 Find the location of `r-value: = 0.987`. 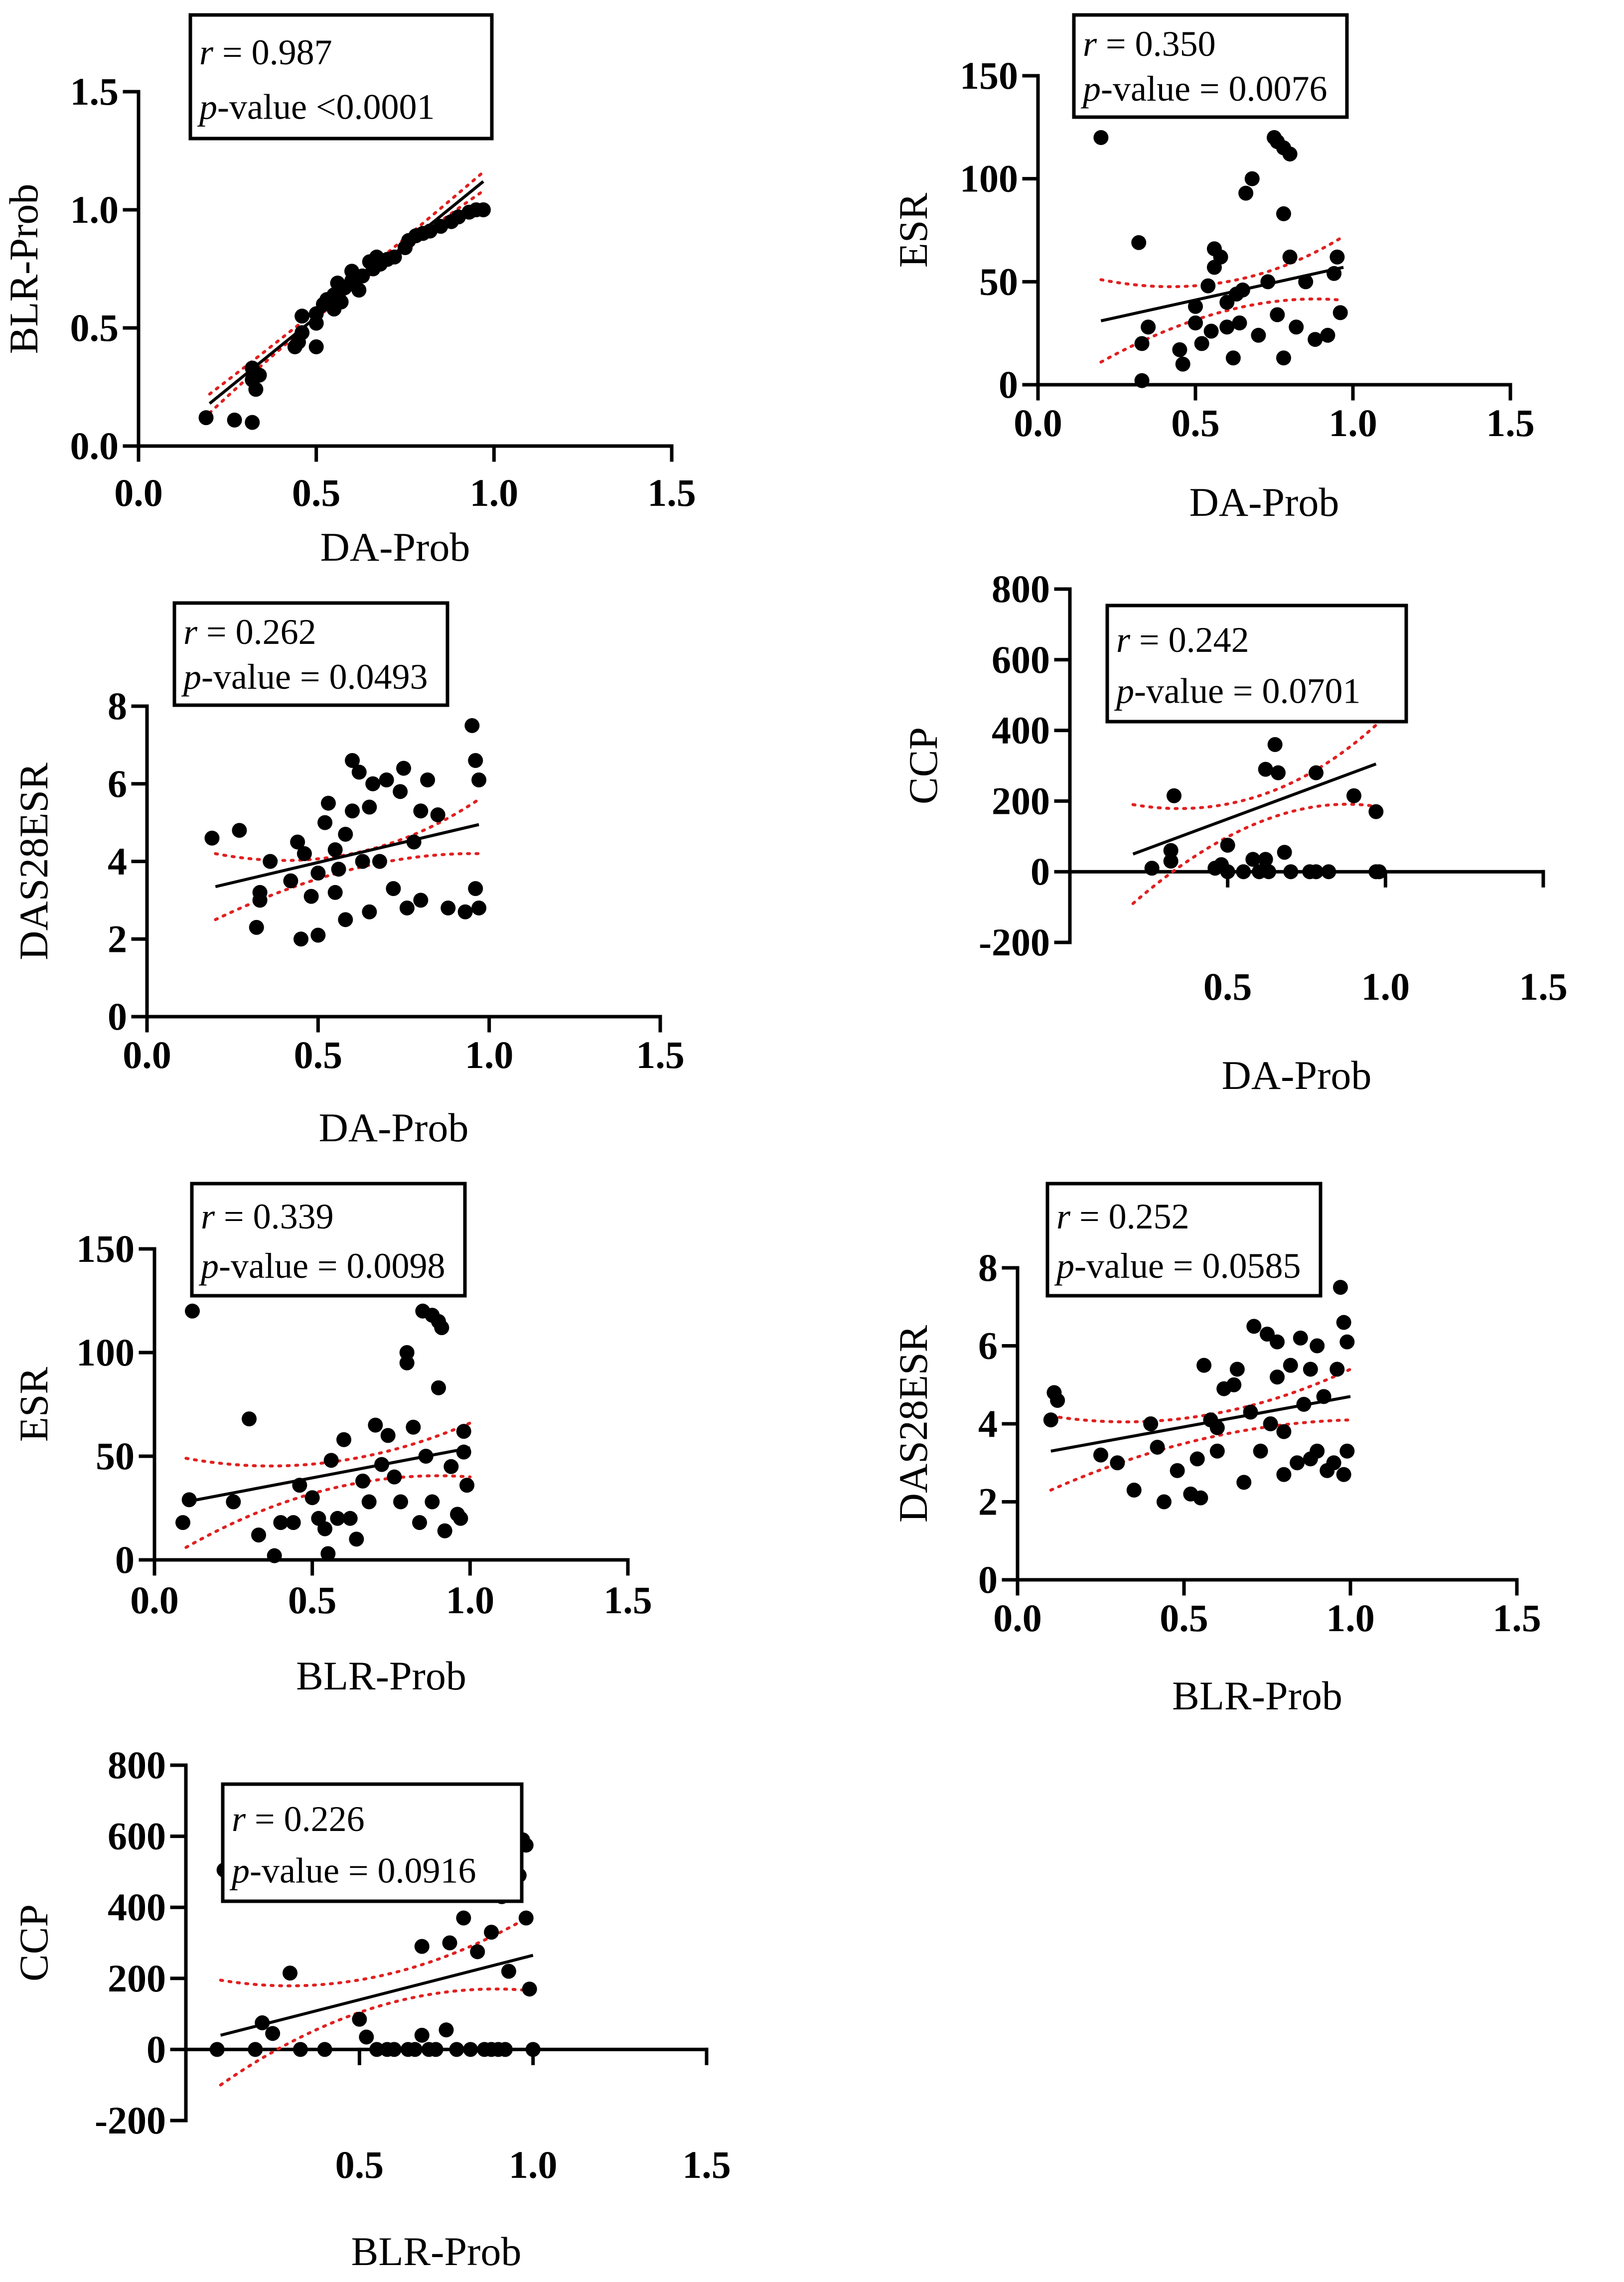

r-value: = 0.987 is located at coordinates (273, 52).